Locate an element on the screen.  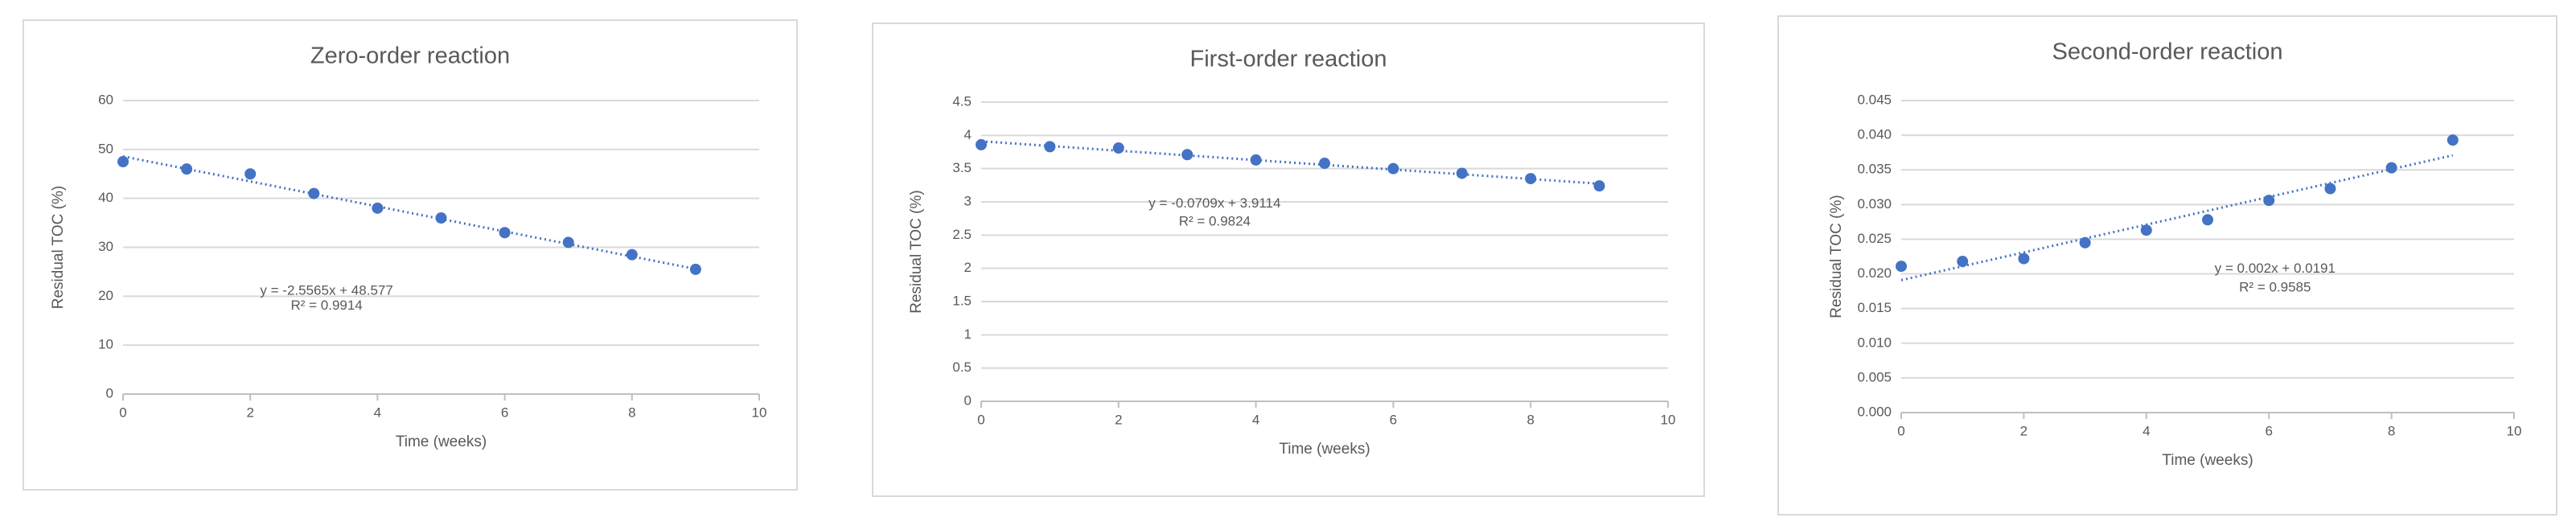
y-tick-label: 1.5 is located at coordinates (962, 300).